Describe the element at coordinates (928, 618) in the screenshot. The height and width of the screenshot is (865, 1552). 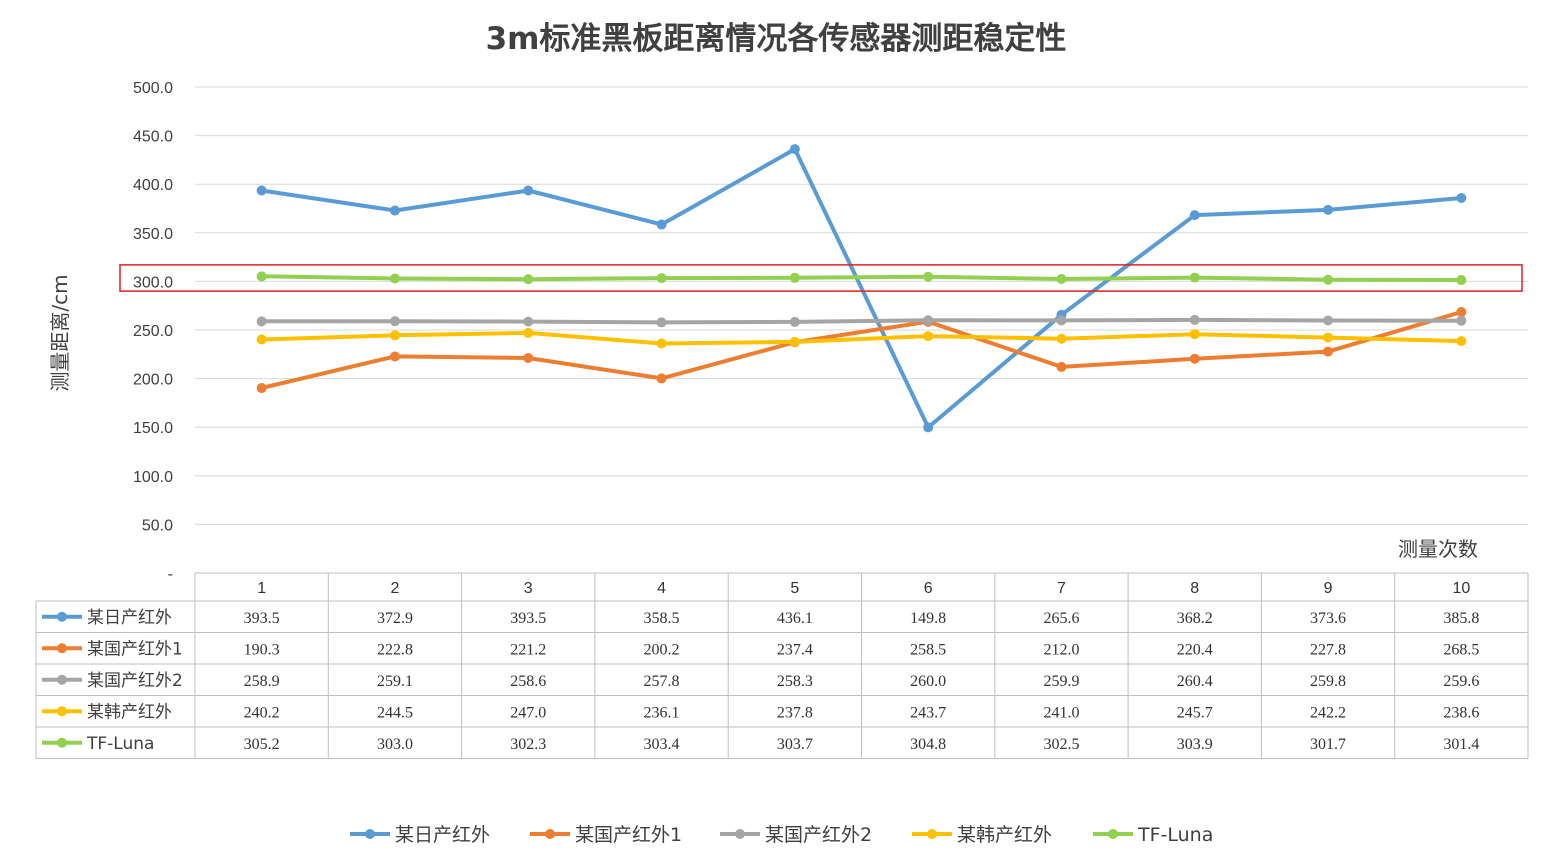
I see `table-cell: 149.8` at that location.